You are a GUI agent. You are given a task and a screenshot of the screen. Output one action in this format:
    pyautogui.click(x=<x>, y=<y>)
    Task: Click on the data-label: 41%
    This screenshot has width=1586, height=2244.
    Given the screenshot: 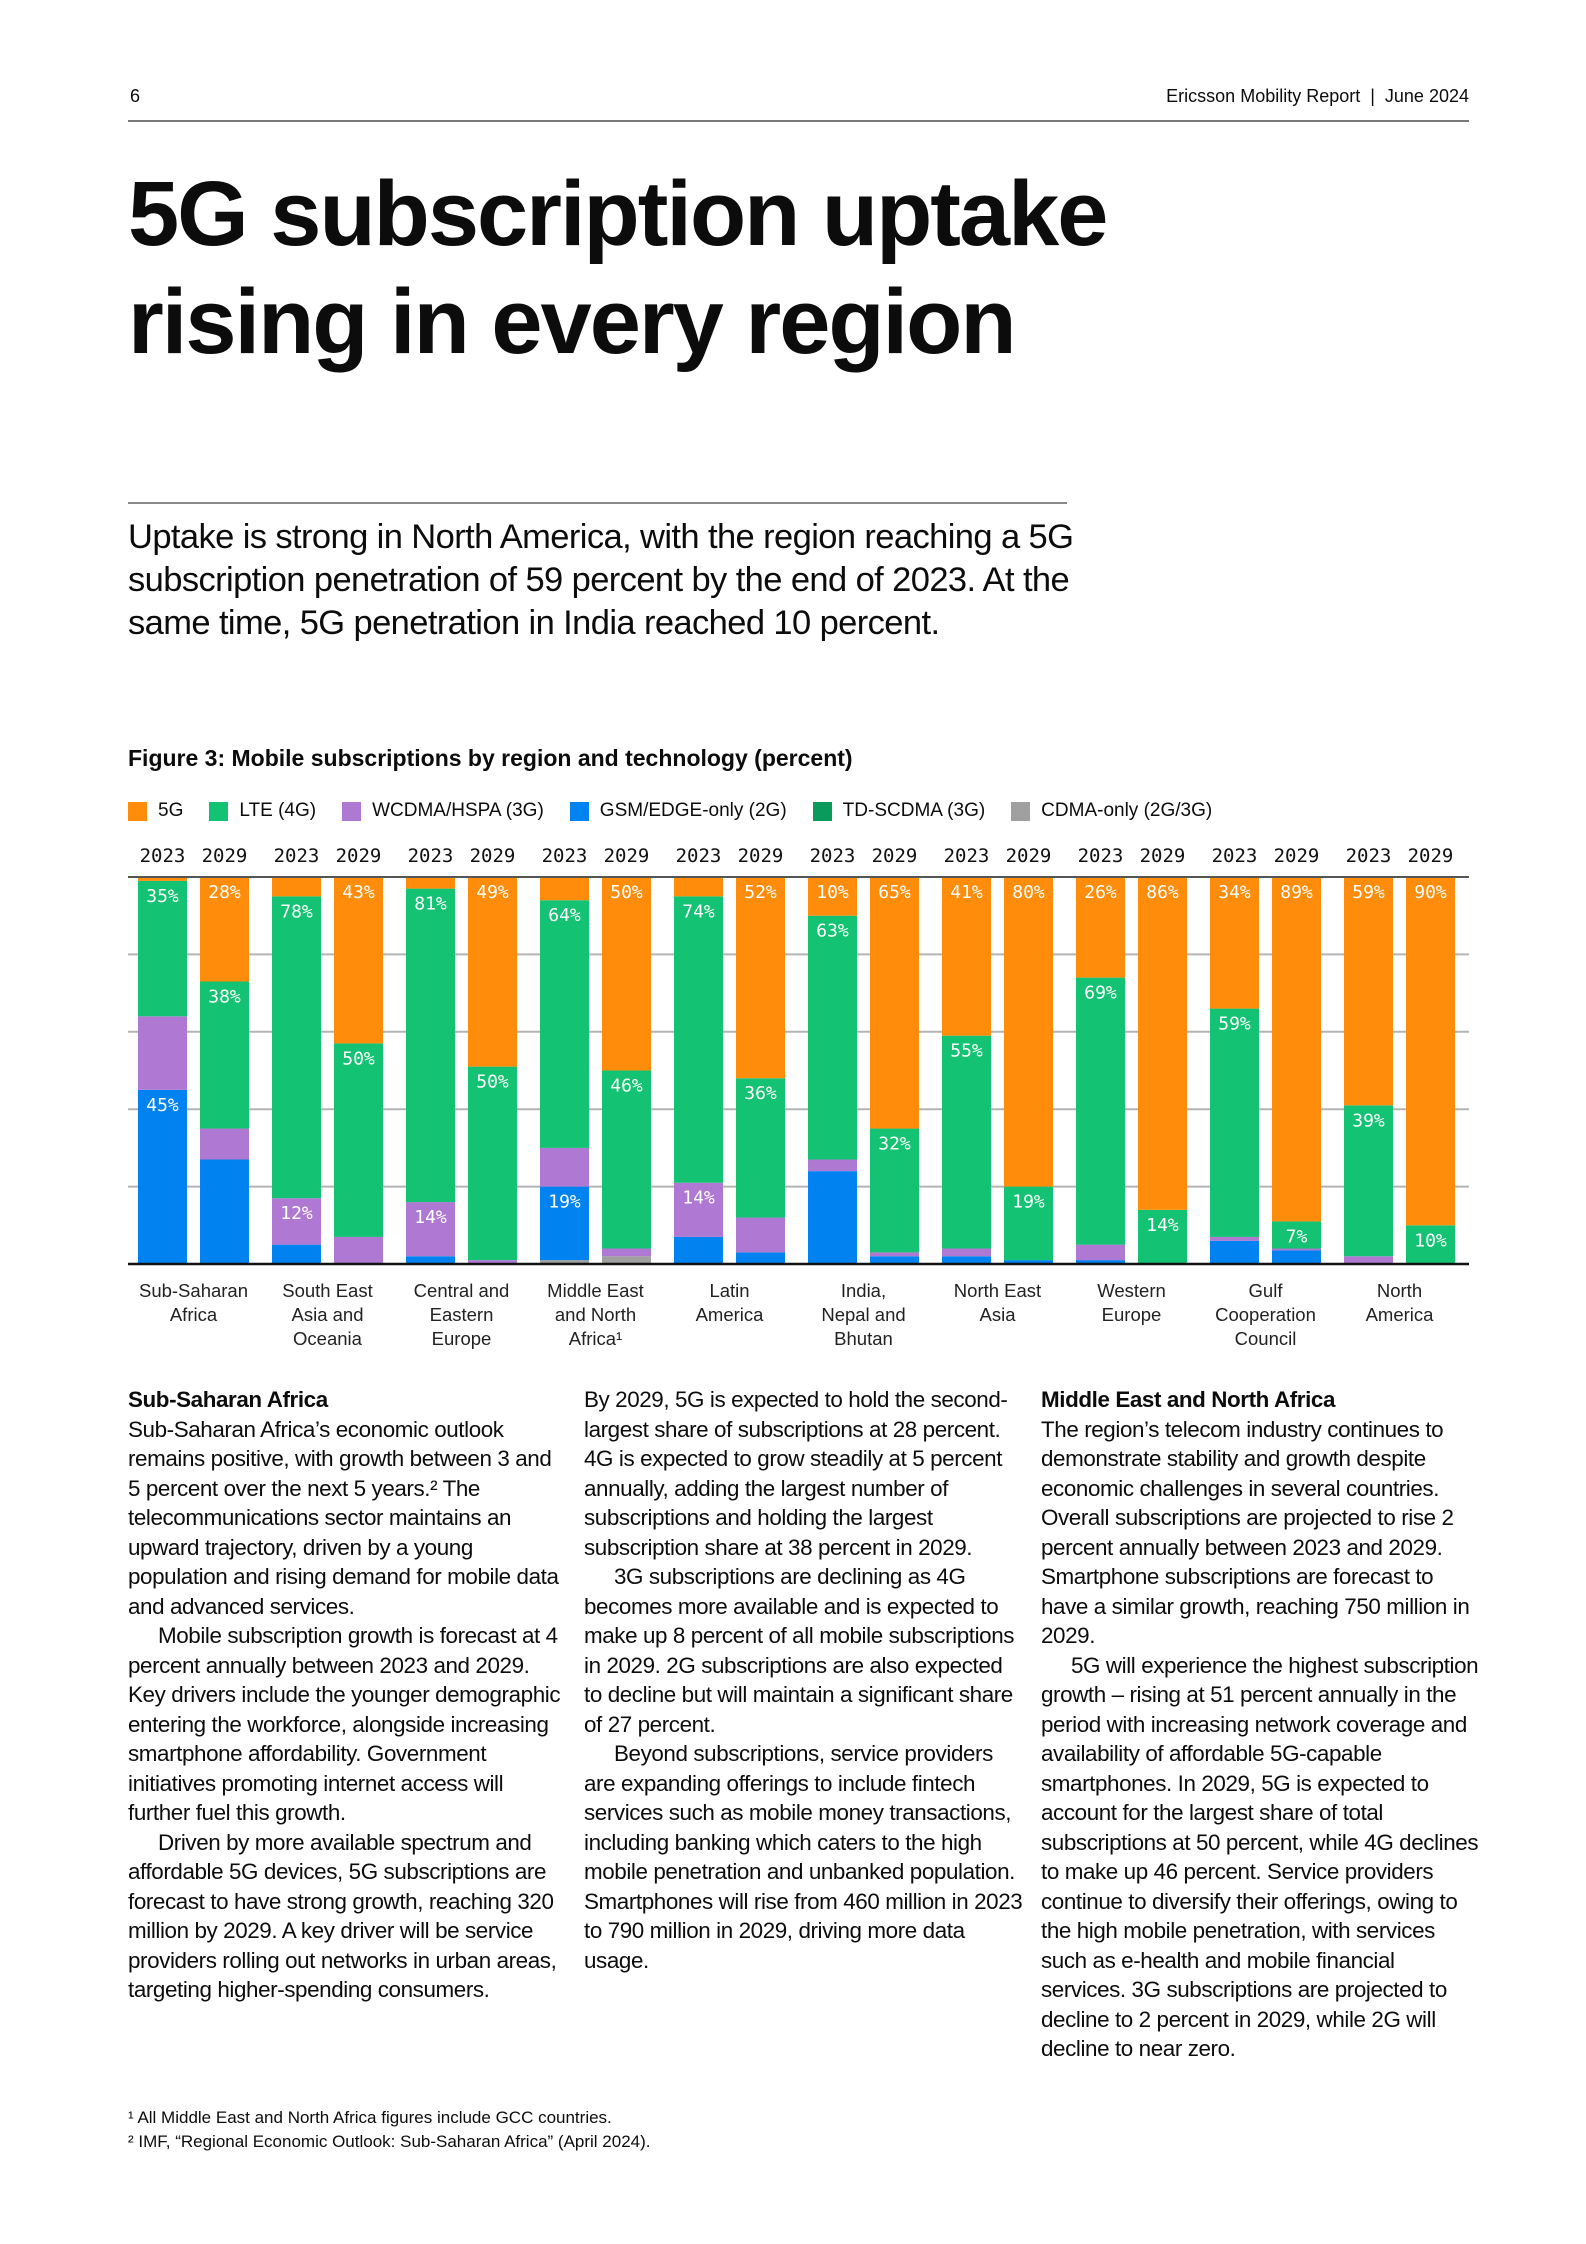 What is the action you would take?
    pyautogui.click(x=966, y=892)
    